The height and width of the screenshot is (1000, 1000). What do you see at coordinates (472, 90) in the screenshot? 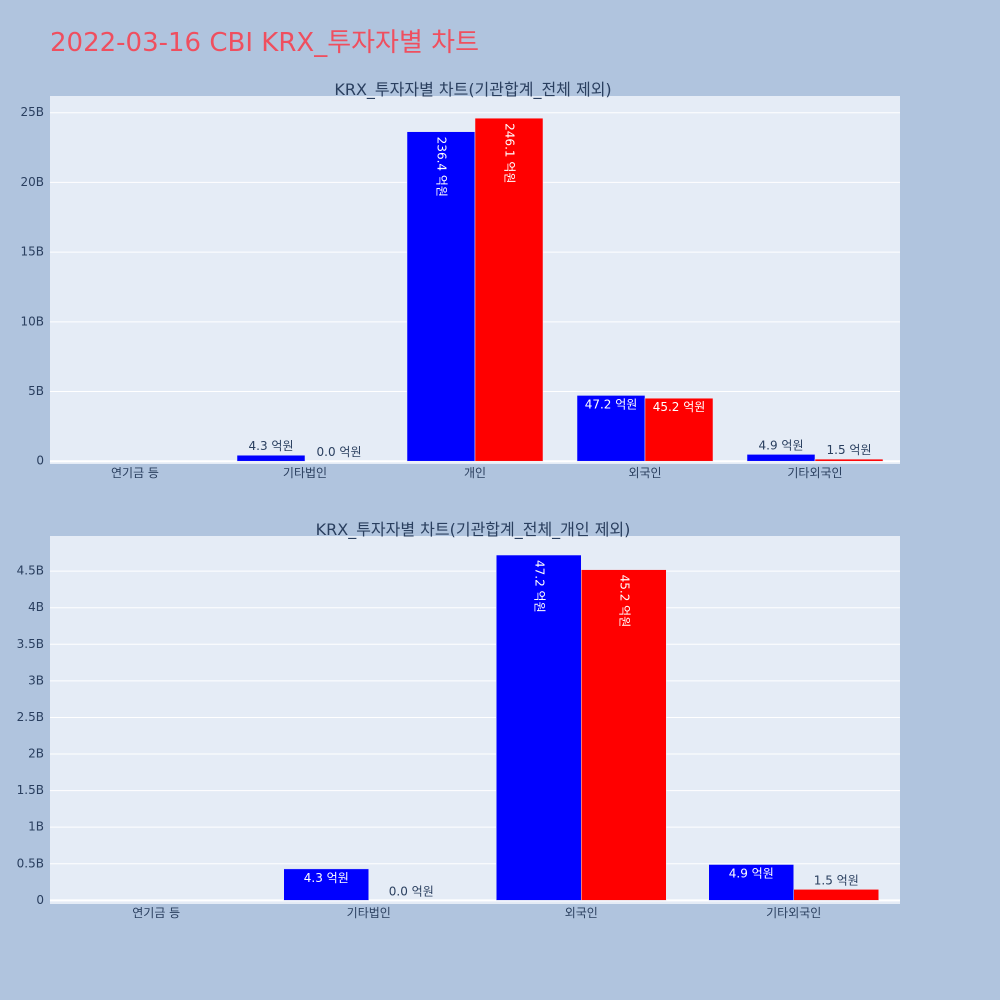
I see `chart-title: KRX_투자자별 차트(기관합계_전체 제외)` at bounding box center [472, 90].